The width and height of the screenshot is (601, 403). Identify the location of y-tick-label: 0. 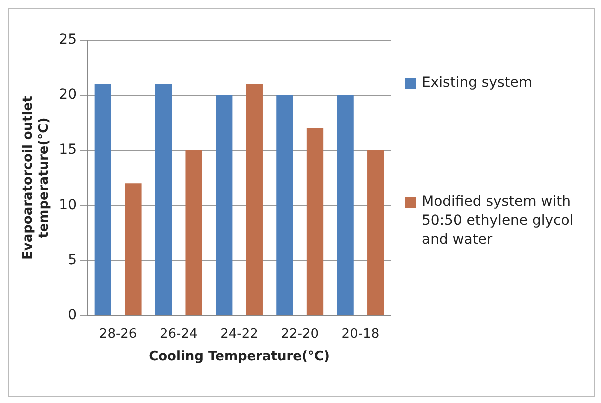
(73, 315).